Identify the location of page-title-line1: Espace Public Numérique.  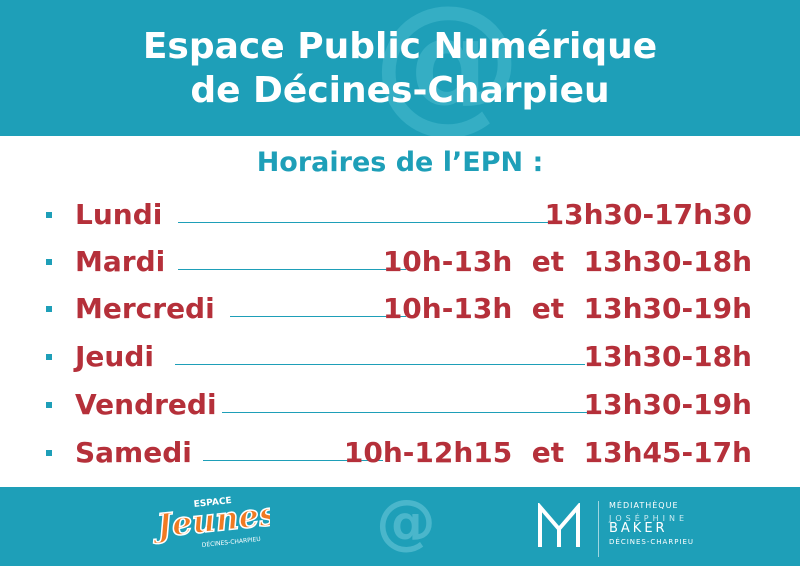
(400, 46).